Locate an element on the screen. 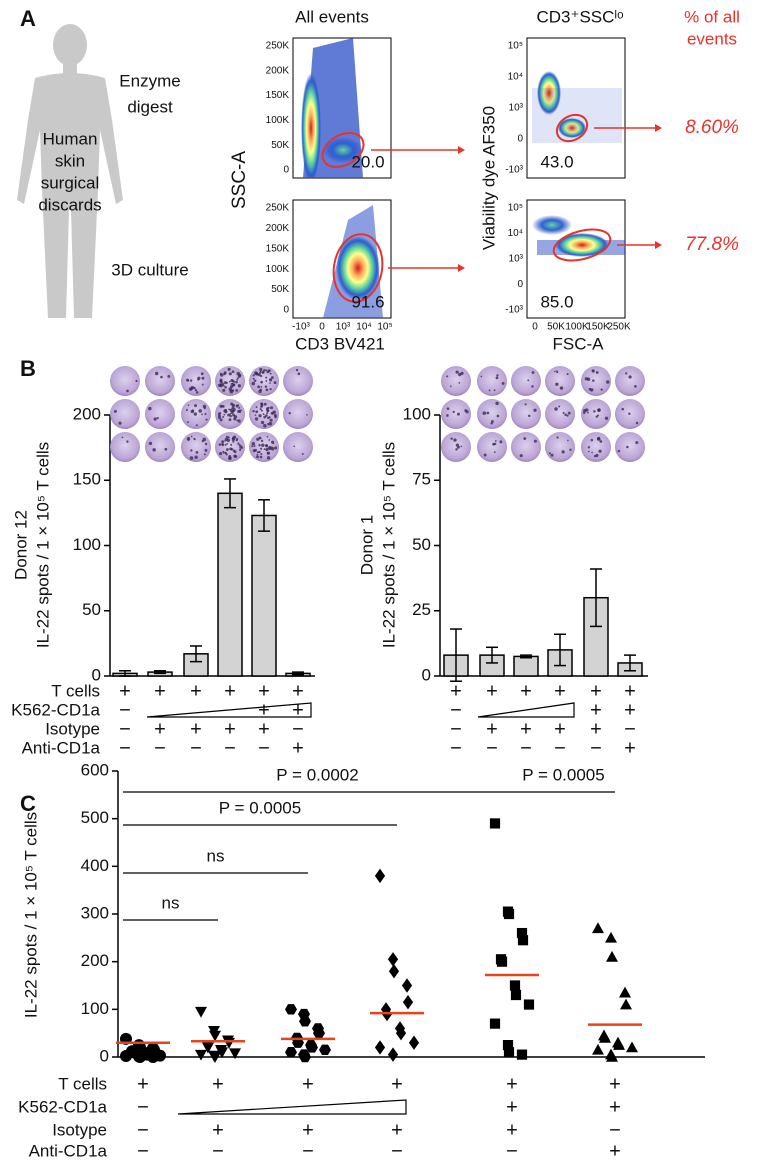  significance-label: ns is located at coordinates (216, 855).